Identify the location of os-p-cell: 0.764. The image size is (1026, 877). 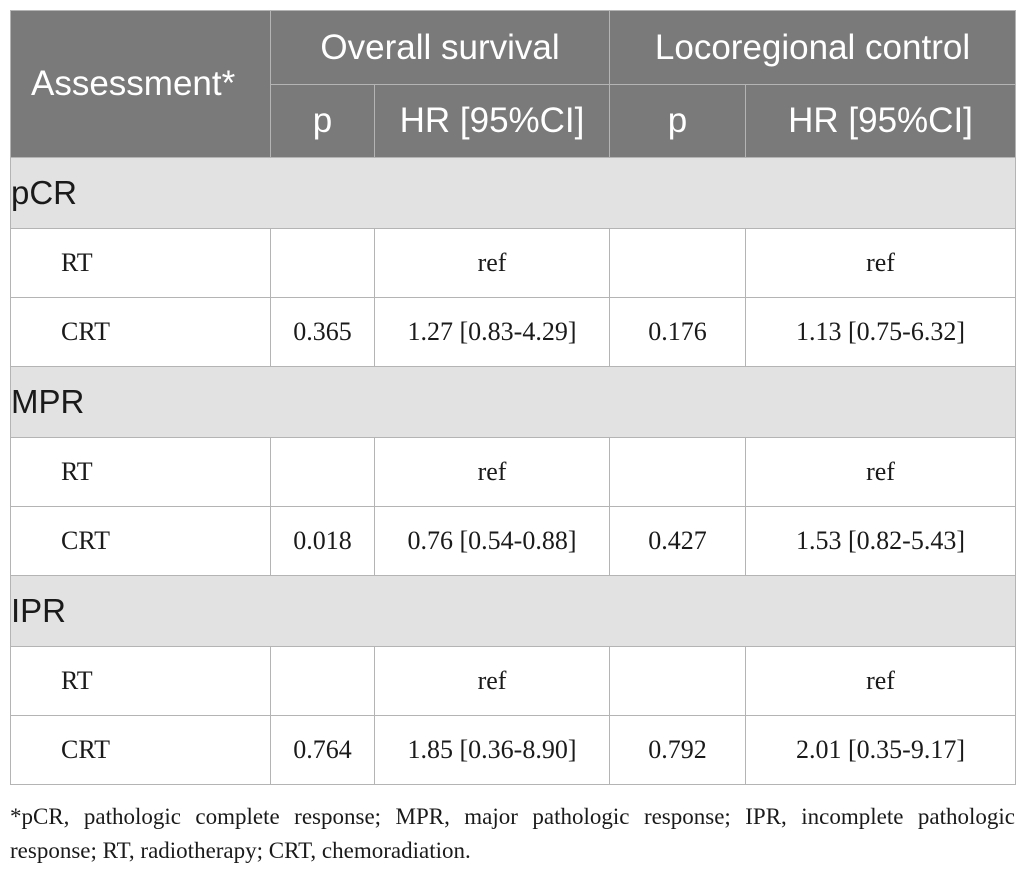
(322, 750).